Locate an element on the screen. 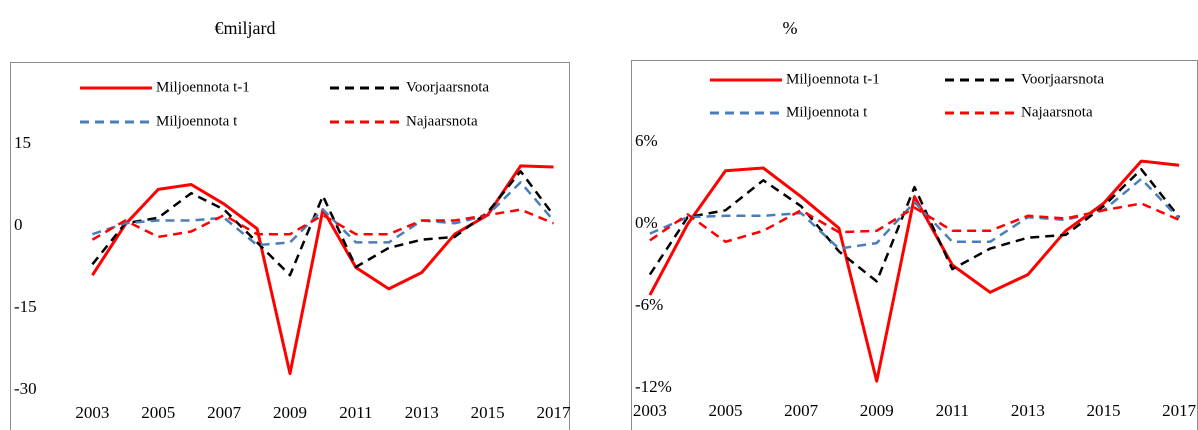  y-tick-label: -12% is located at coordinates (653, 386).